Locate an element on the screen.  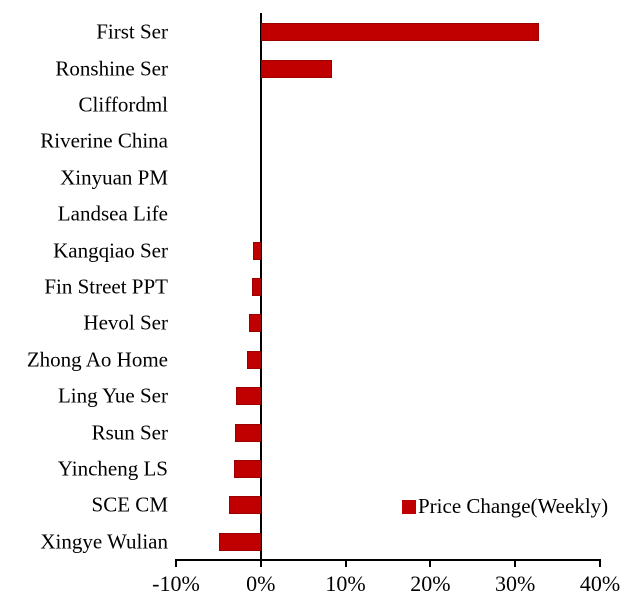
x-axis-tick-label: -10% is located at coordinates (176, 583).